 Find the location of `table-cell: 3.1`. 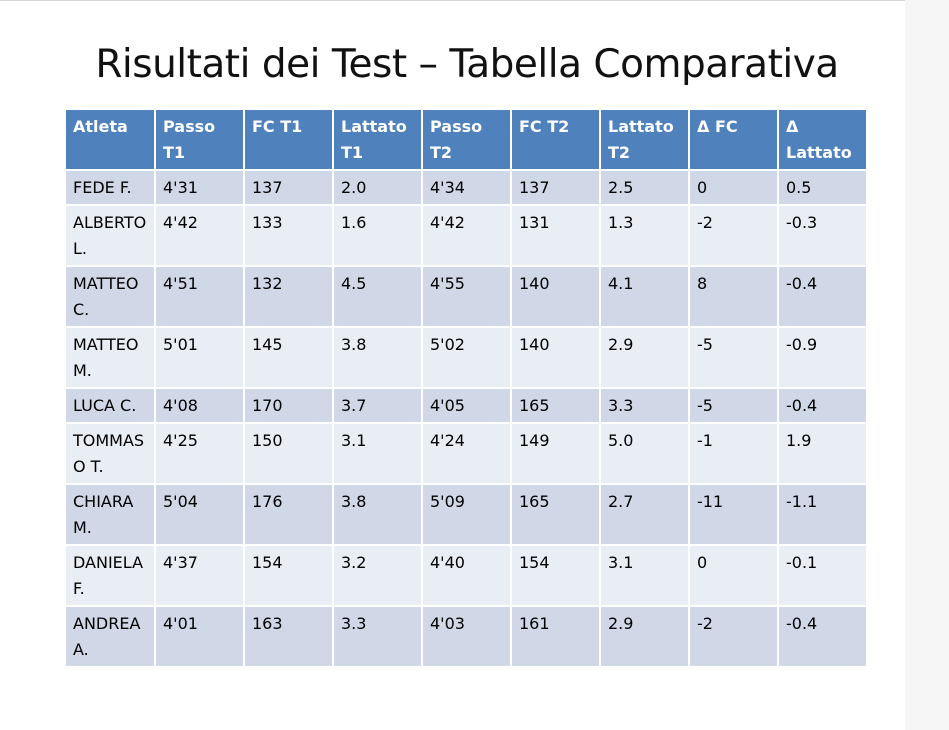

table-cell: 3.1 is located at coordinates (644, 575).